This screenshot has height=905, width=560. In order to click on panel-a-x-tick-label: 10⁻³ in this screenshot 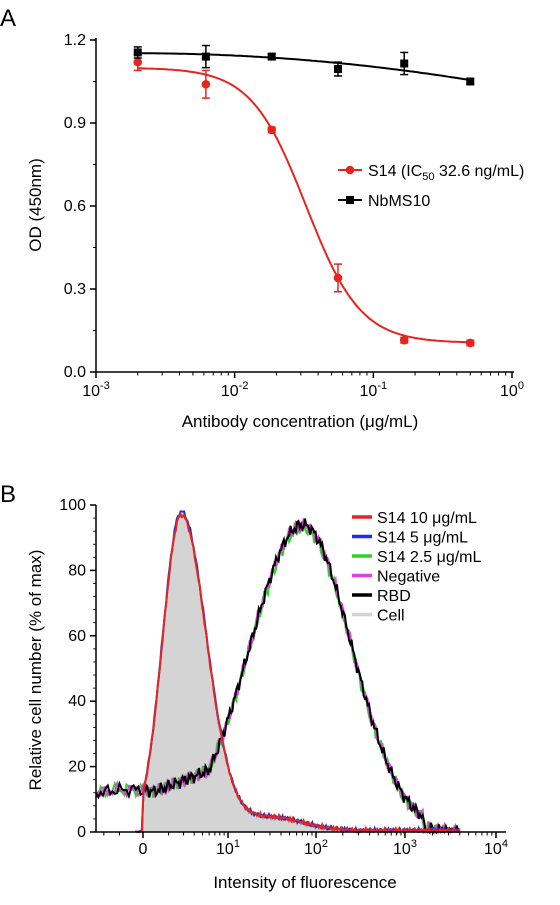, I will do `click(96, 390)`.